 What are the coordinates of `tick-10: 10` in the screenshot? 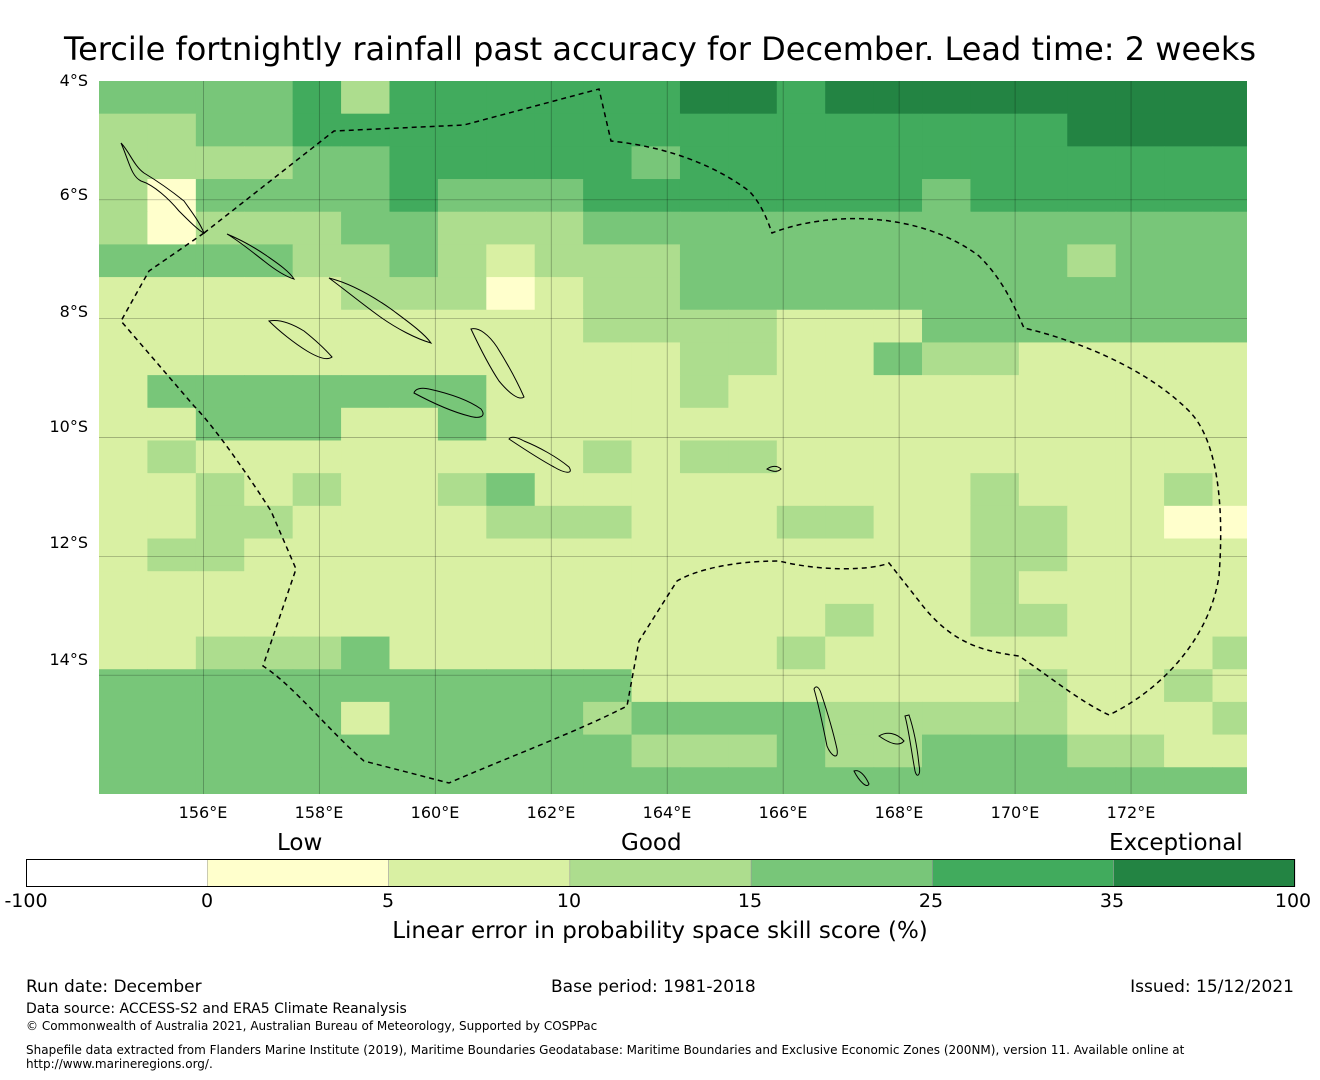 It's located at (569, 901).